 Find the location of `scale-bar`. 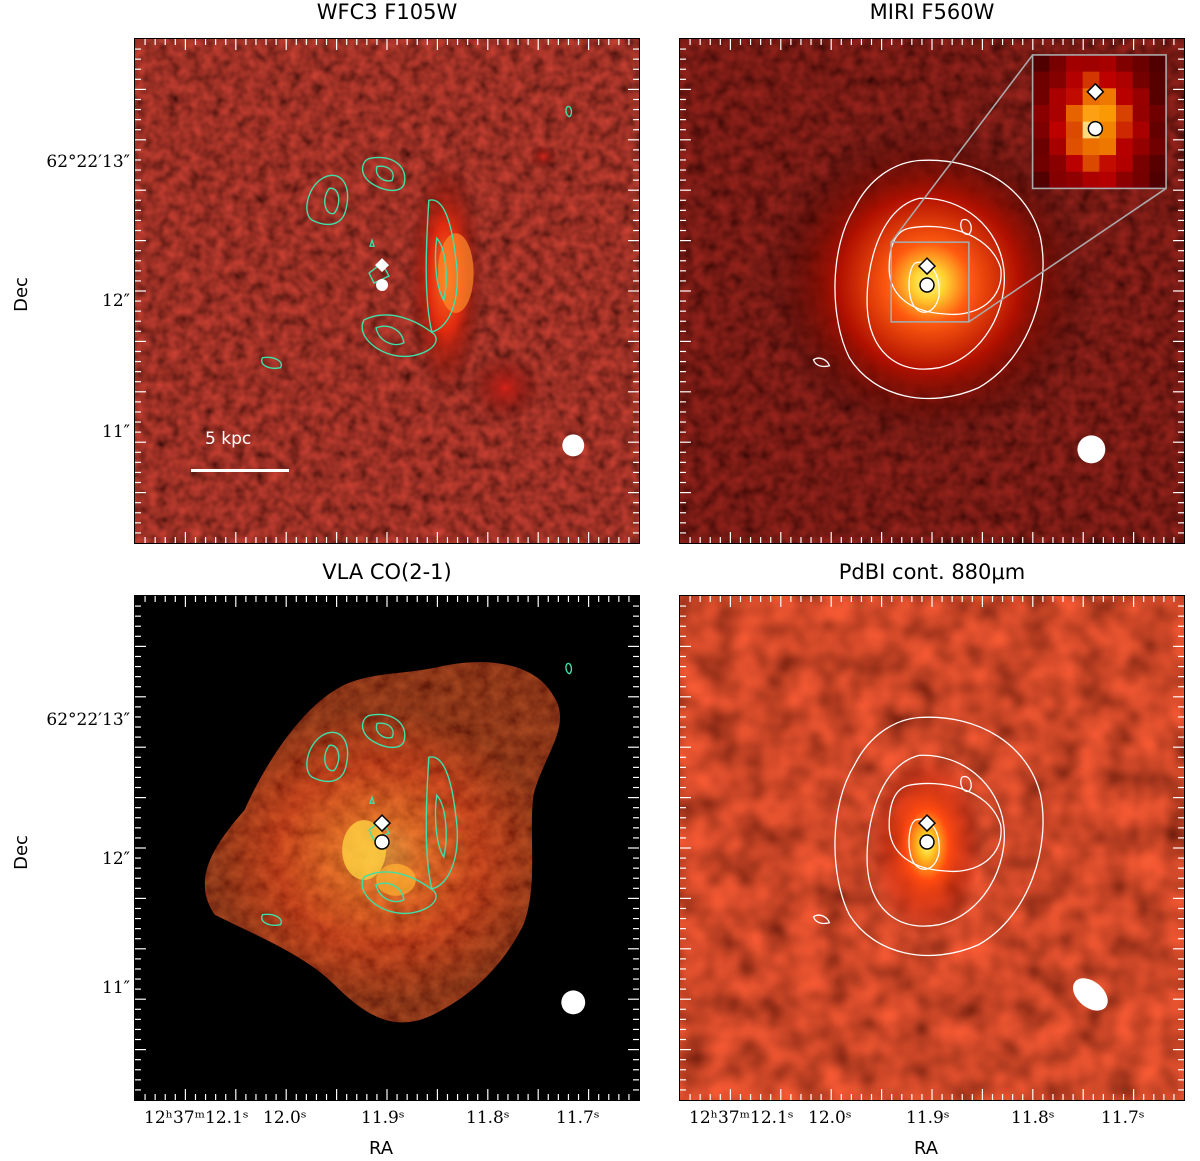

scale-bar is located at coordinates (240, 470).